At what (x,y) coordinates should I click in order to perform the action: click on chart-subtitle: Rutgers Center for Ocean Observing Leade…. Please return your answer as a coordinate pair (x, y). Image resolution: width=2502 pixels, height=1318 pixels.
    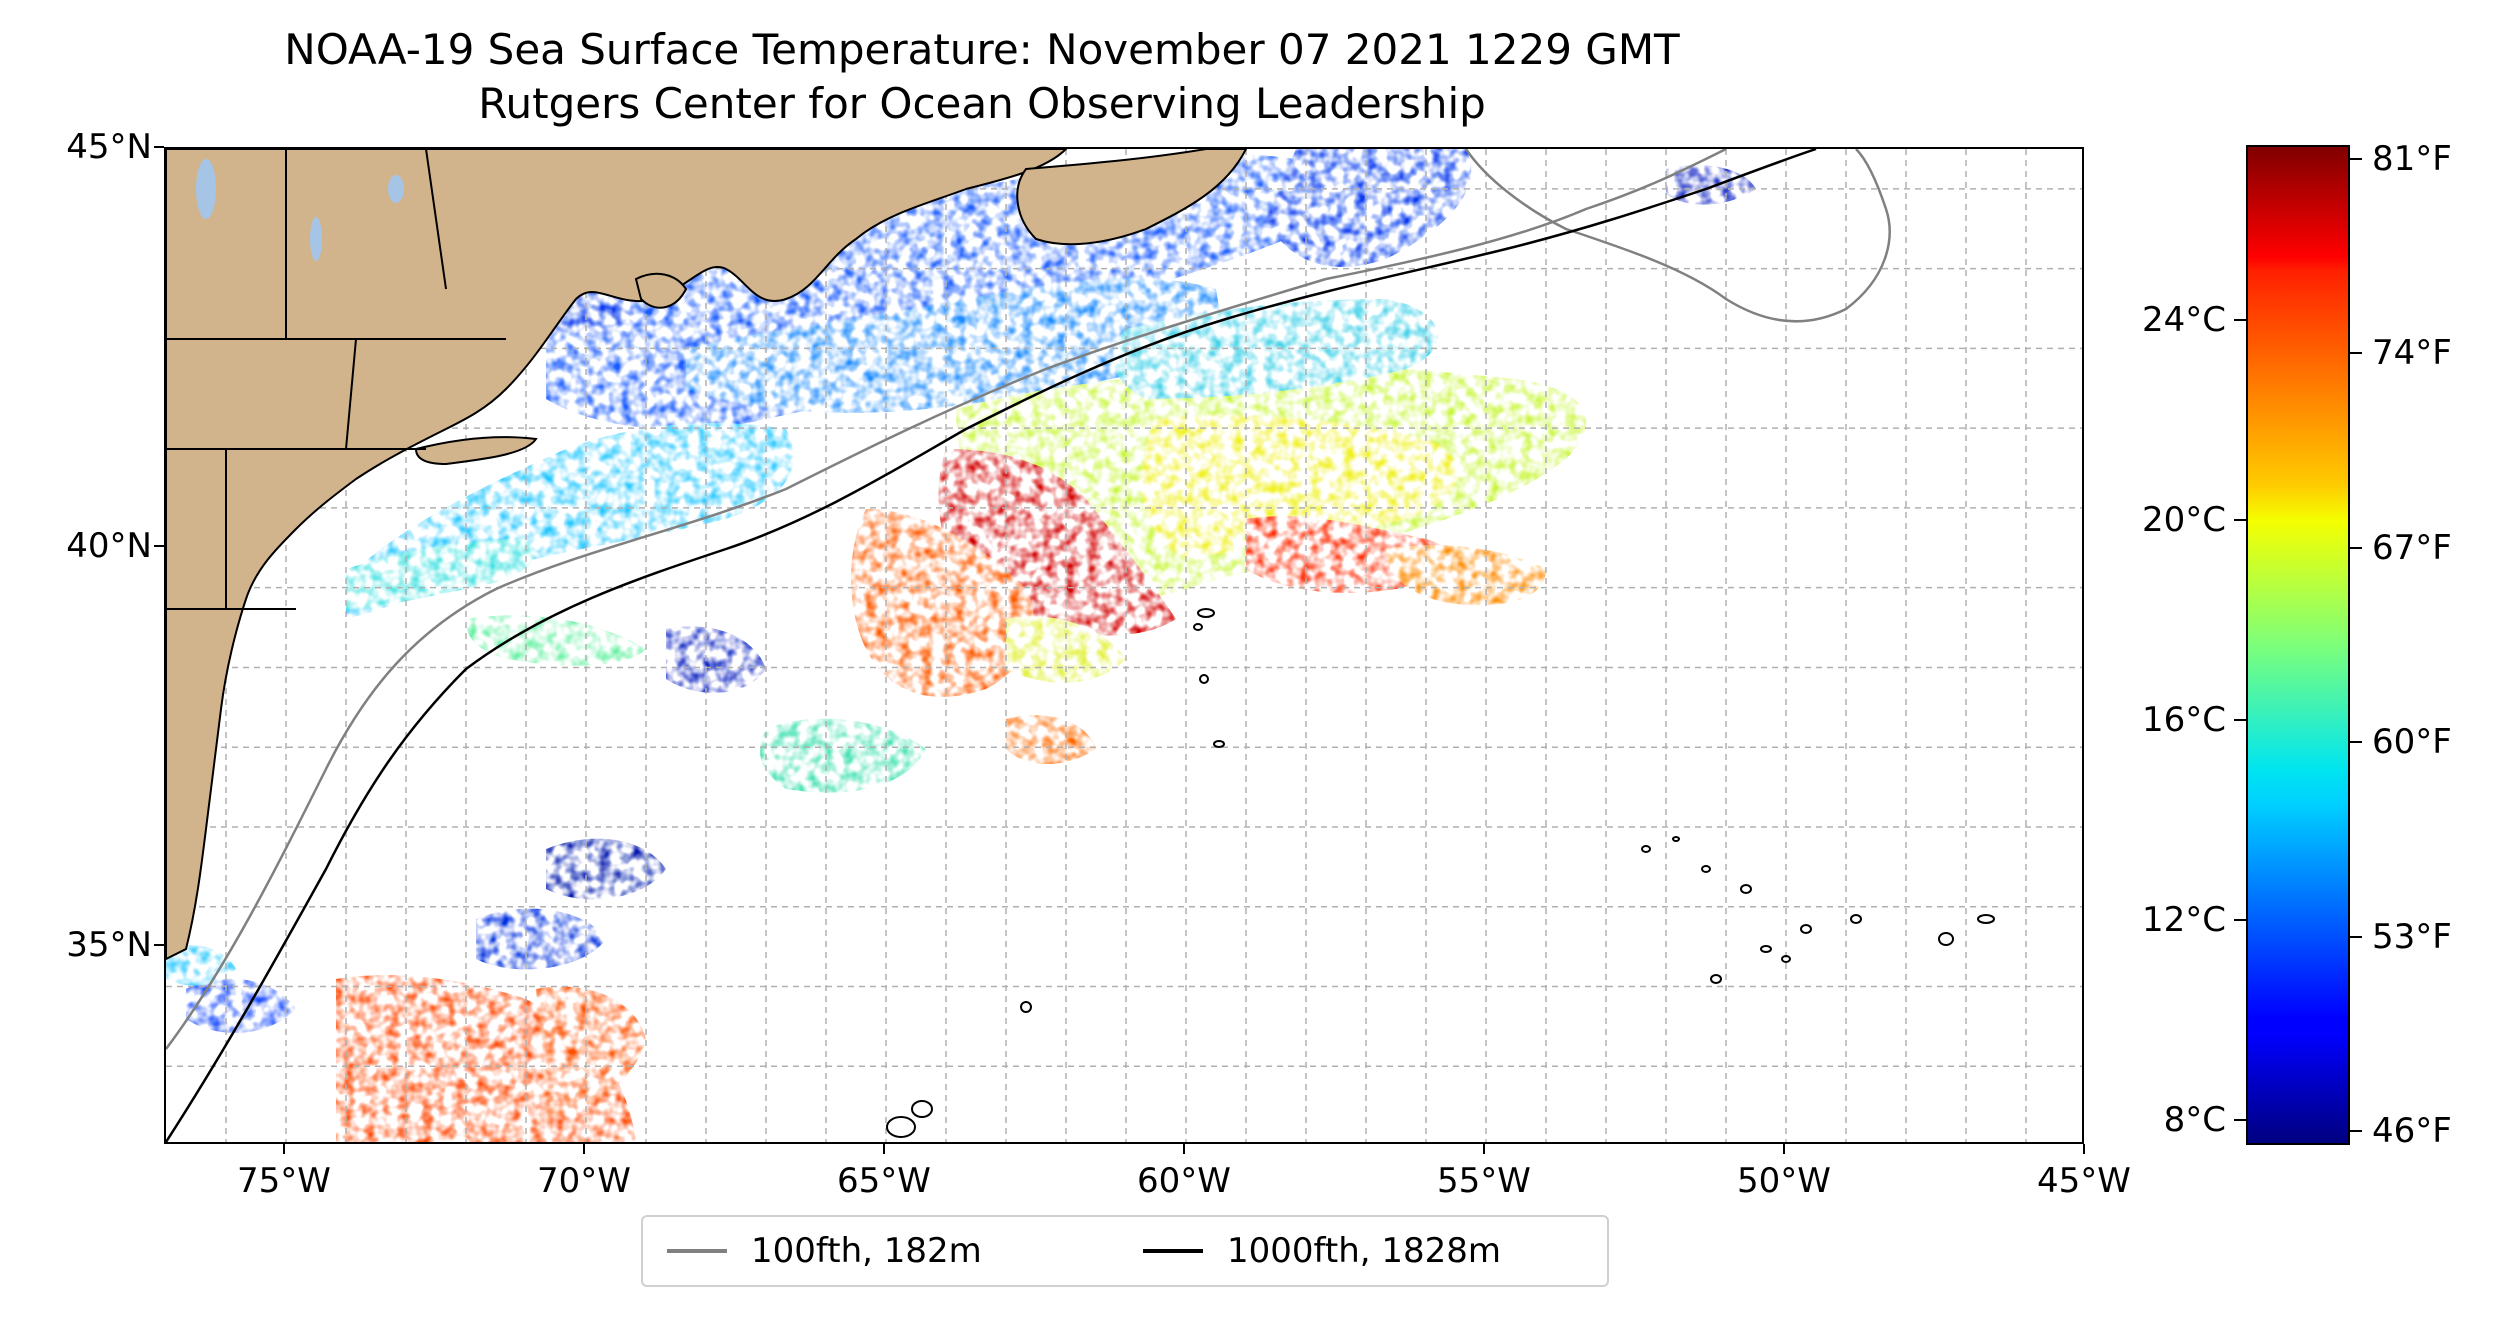
    Looking at the image, I should click on (982, 103).